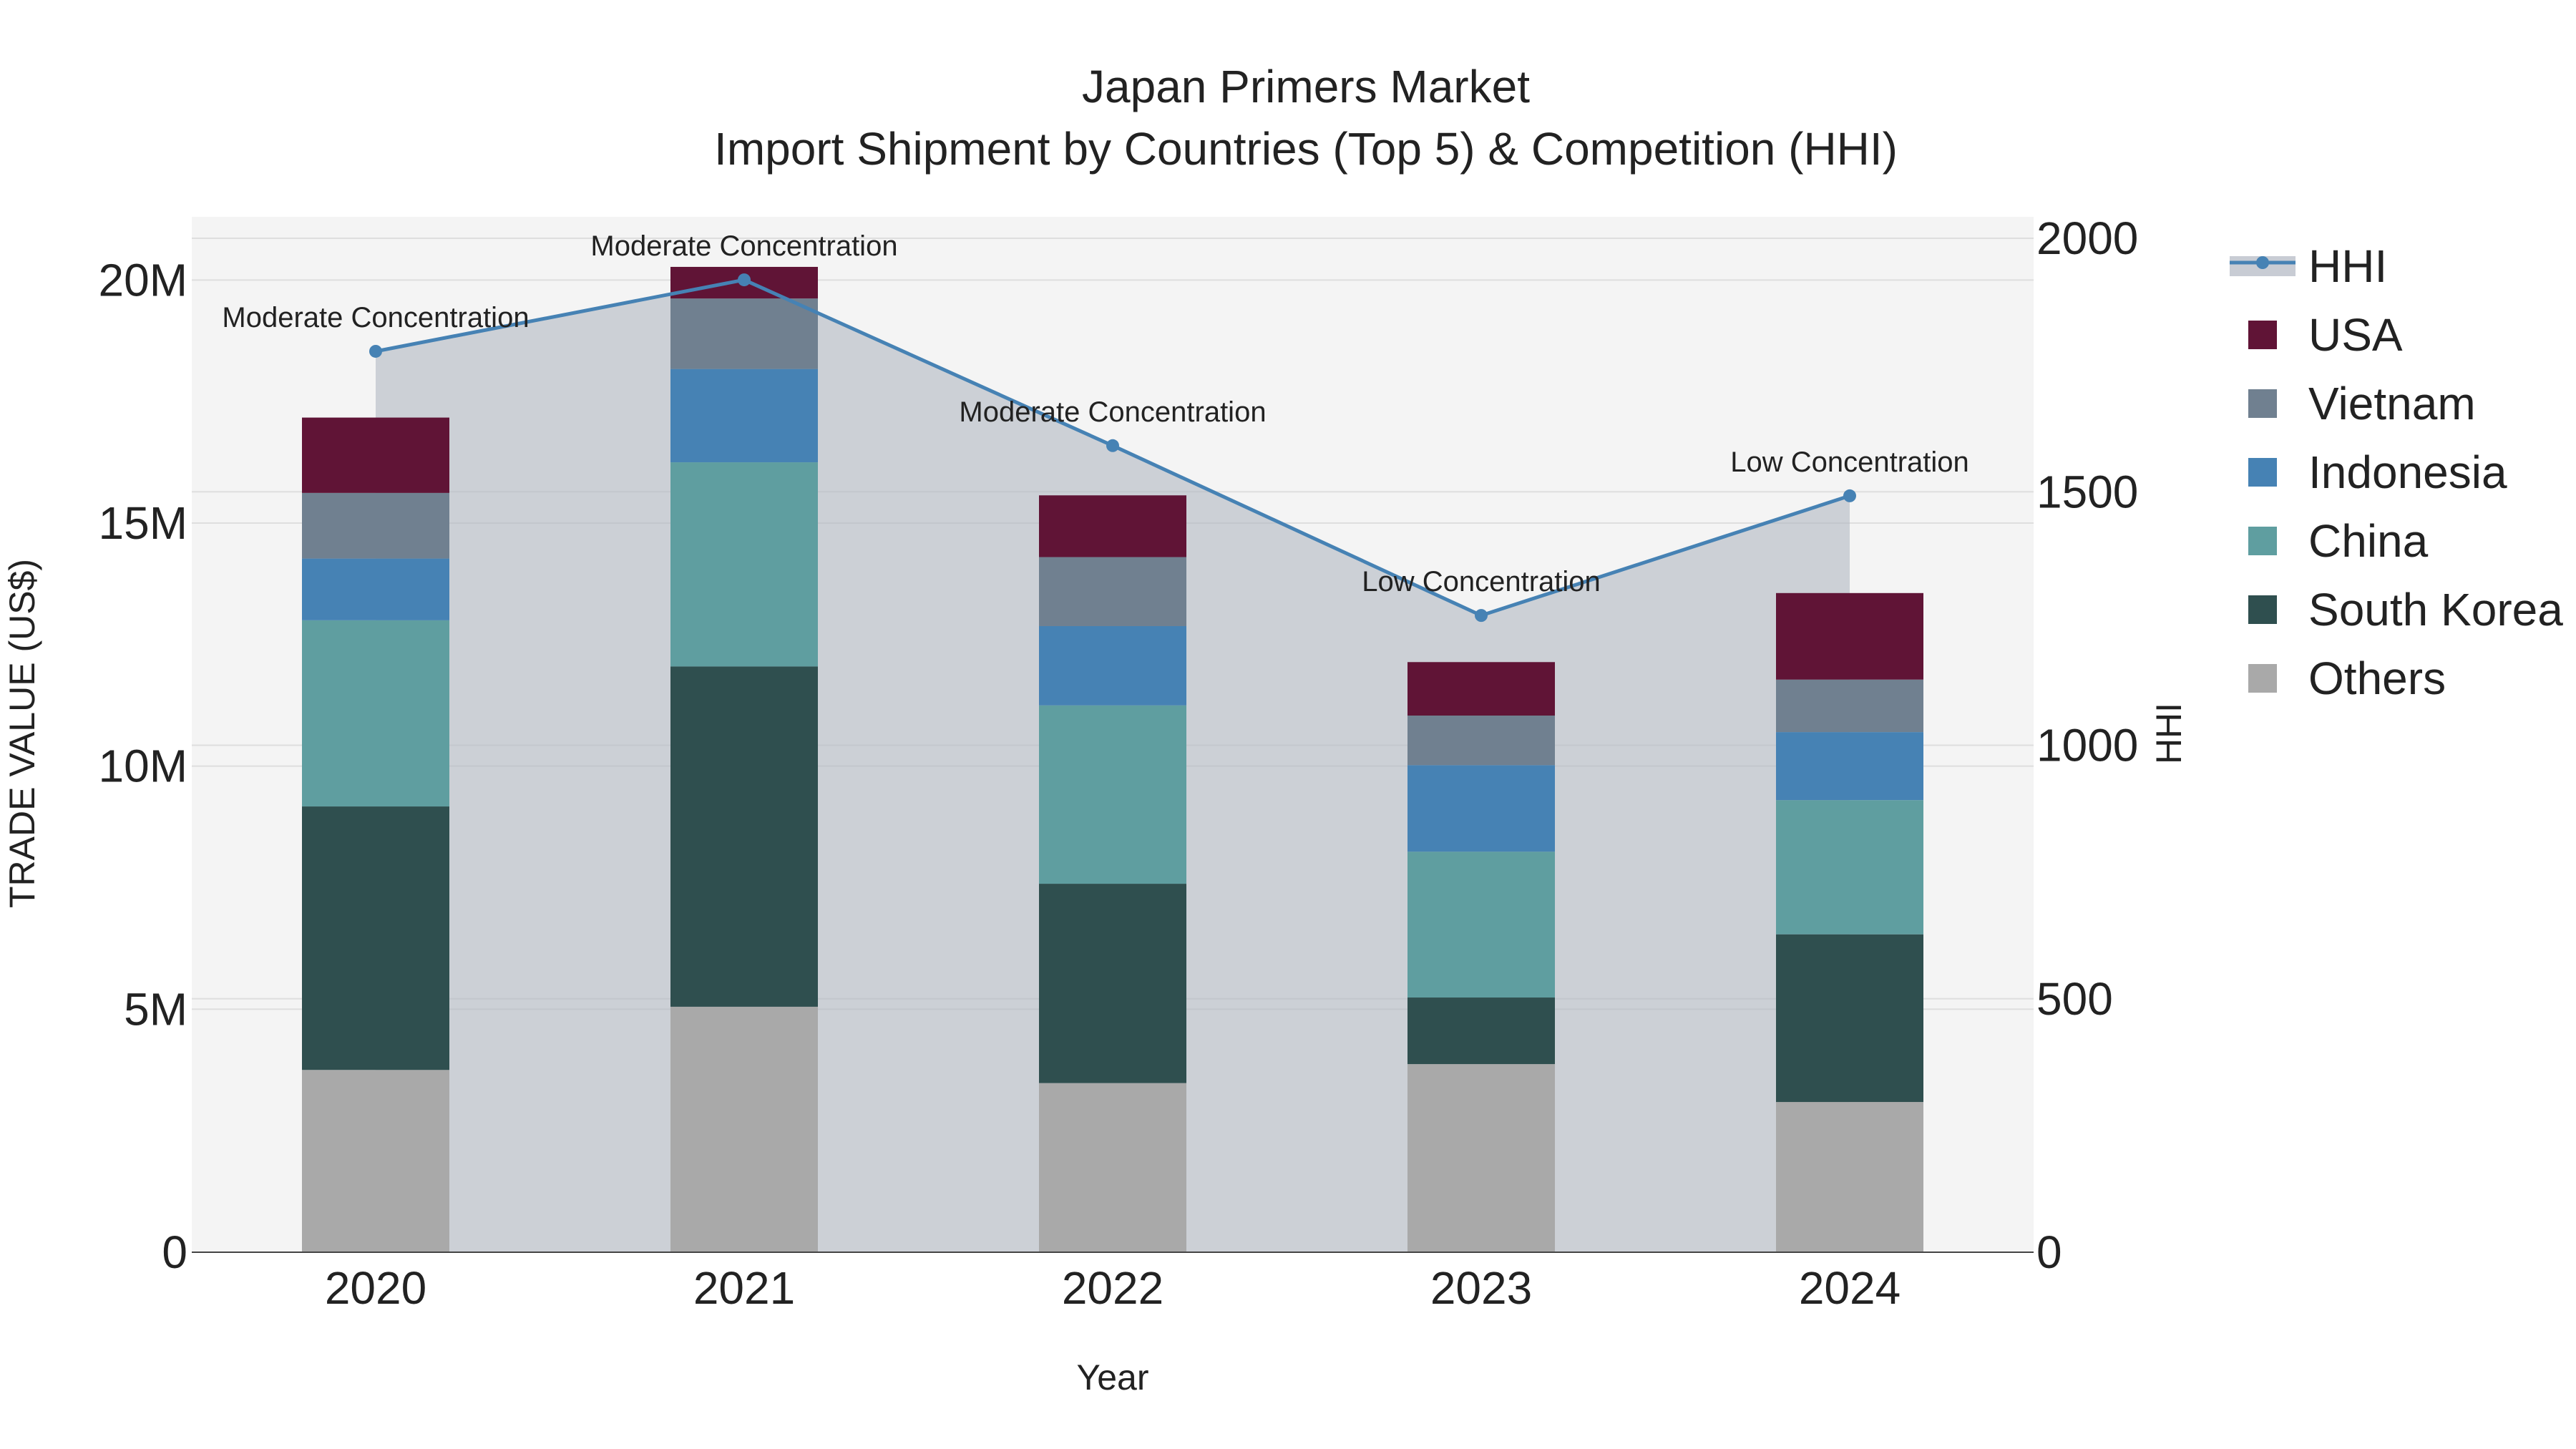 This screenshot has height=1449, width=2576. Describe the element at coordinates (1112, 1377) in the screenshot. I see `x-axis-title: Year` at that location.